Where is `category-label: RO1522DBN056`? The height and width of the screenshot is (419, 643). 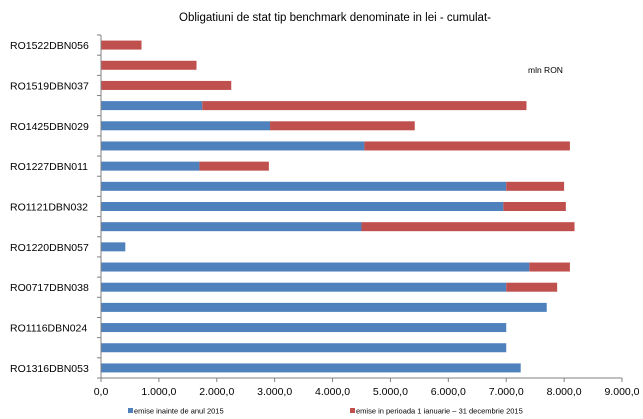 category-label: RO1522DBN056 is located at coordinates (49, 46).